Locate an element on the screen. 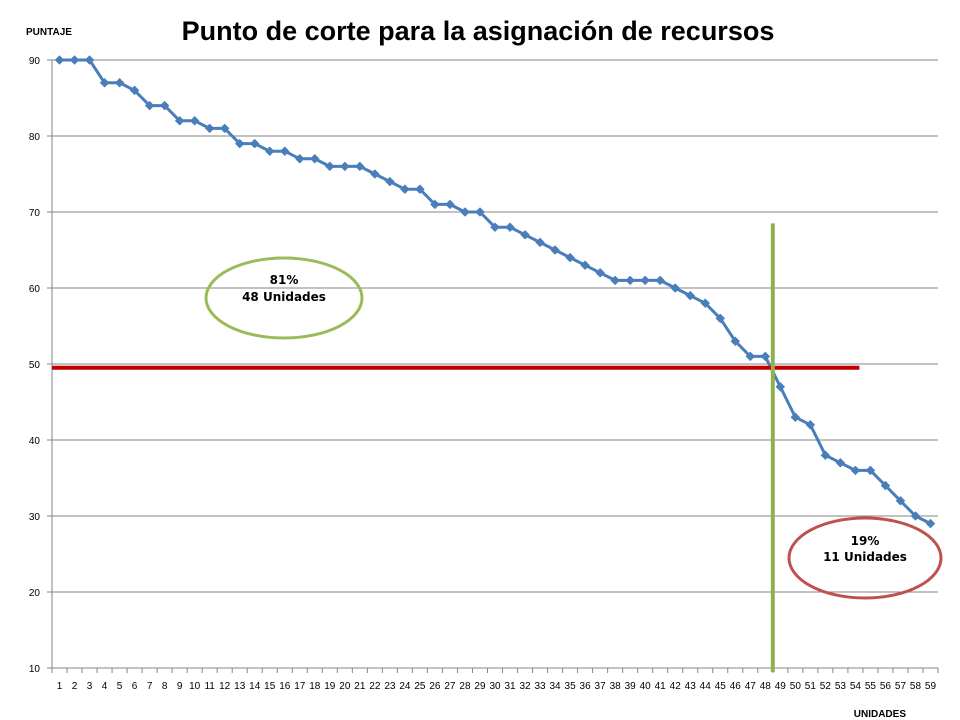 The image size is (960, 720). x-tick-label: 30 is located at coordinates (495, 686).